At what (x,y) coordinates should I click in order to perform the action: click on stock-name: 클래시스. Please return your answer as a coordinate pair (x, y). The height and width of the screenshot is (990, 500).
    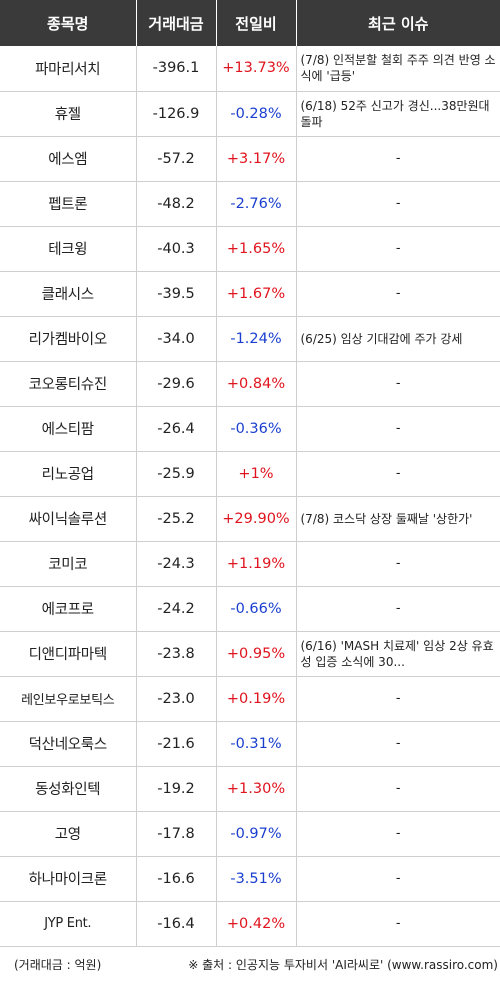
    Looking at the image, I should click on (68, 294).